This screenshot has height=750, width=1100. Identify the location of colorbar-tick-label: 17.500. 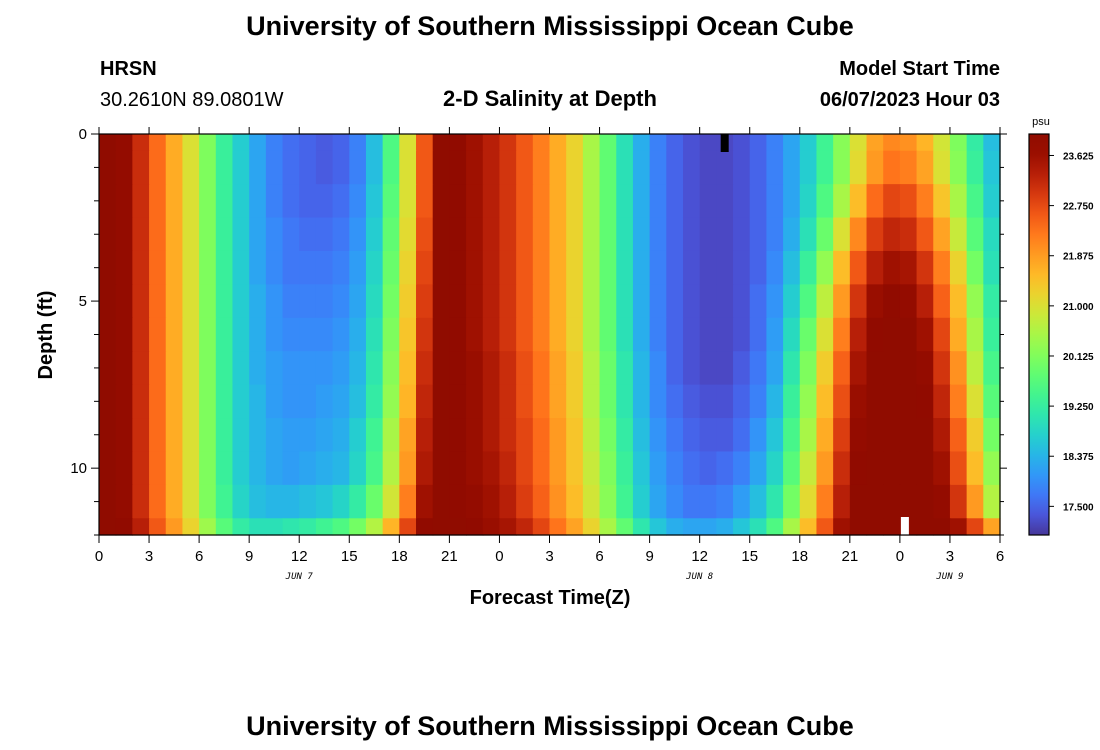
(1078, 507).